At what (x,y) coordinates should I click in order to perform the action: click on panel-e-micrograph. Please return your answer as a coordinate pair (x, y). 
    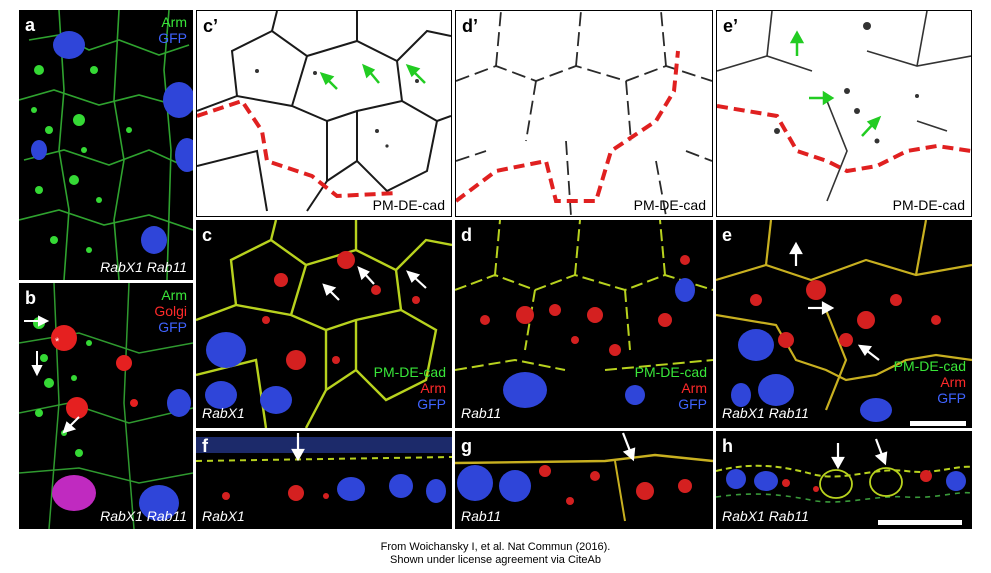
    Looking at the image, I should click on (844, 321).